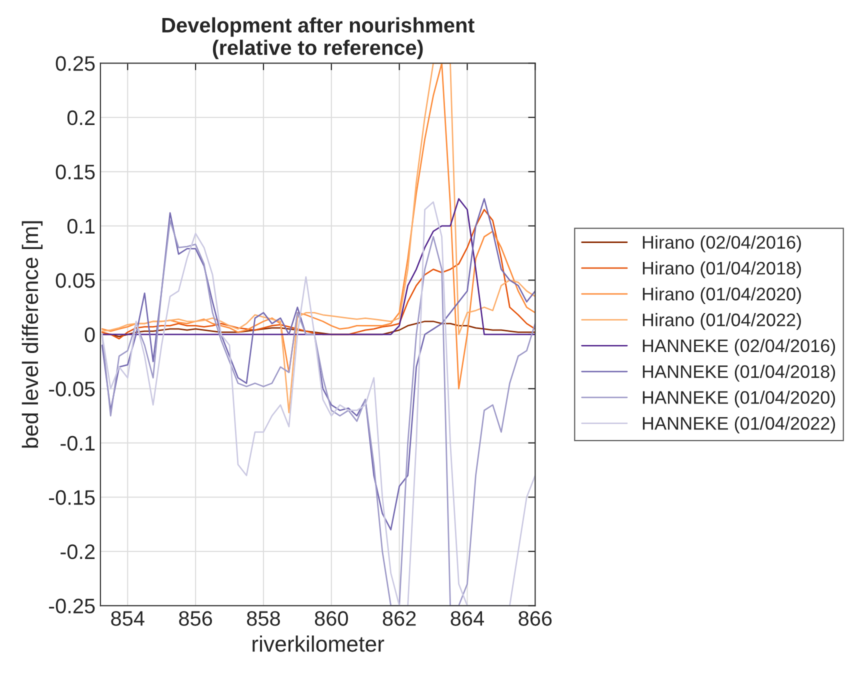 The image size is (866, 679). Describe the element at coordinates (331, 618) in the screenshot. I see `x-tick-label: 860` at that location.